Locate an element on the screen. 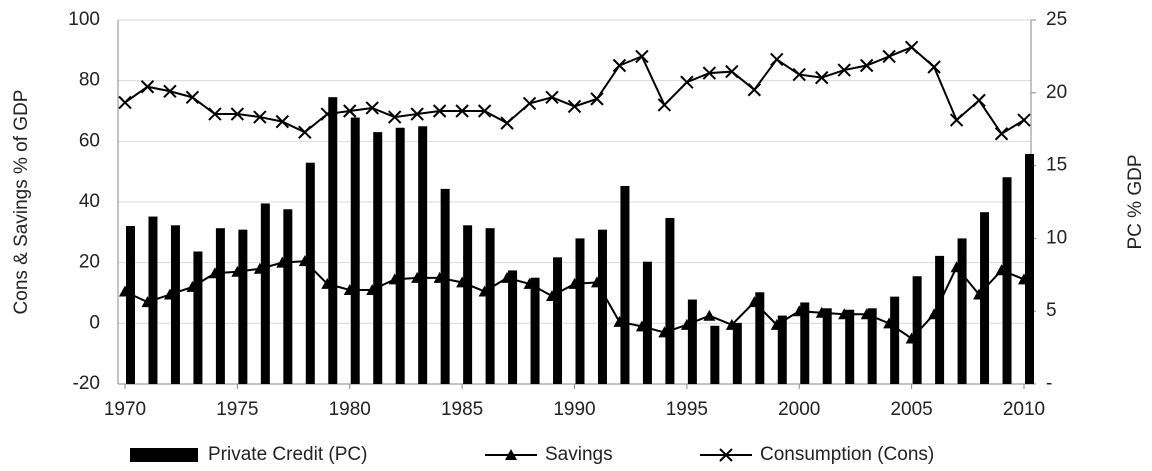  y-tick-label: 80 is located at coordinates (89, 80).